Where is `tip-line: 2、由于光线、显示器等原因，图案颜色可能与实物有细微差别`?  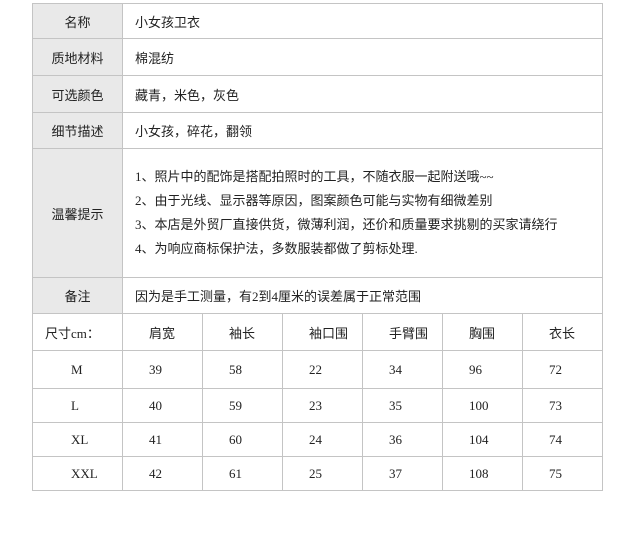
tip-line: 2、由于光线、显示器等原因，图案颜色可能与实物有细微差别 is located at coordinates (314, 200).